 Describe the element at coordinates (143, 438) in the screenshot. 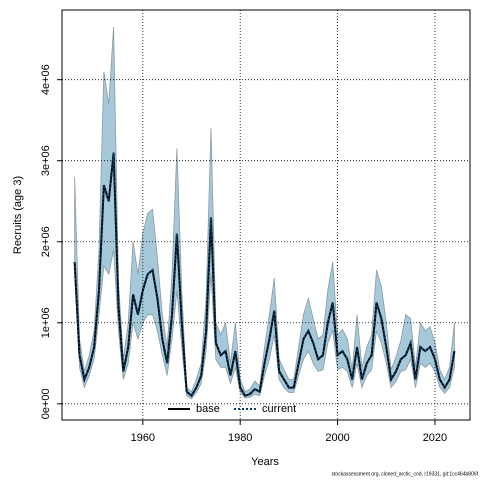

I see `x-tick-label: 1960` at that location.